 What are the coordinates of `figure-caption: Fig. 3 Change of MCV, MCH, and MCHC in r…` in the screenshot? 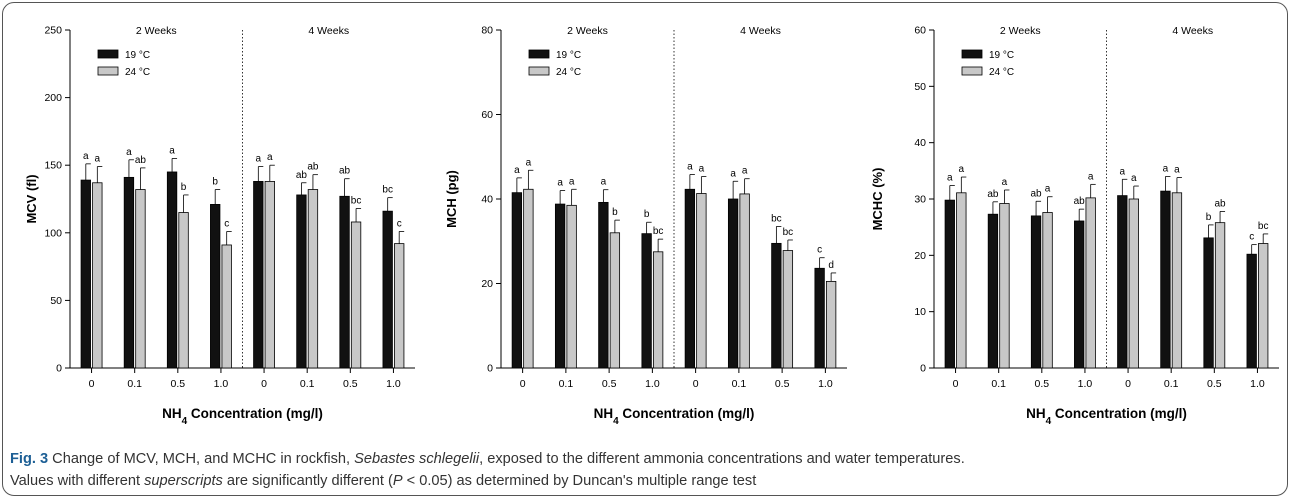 It's located at (646, 470).